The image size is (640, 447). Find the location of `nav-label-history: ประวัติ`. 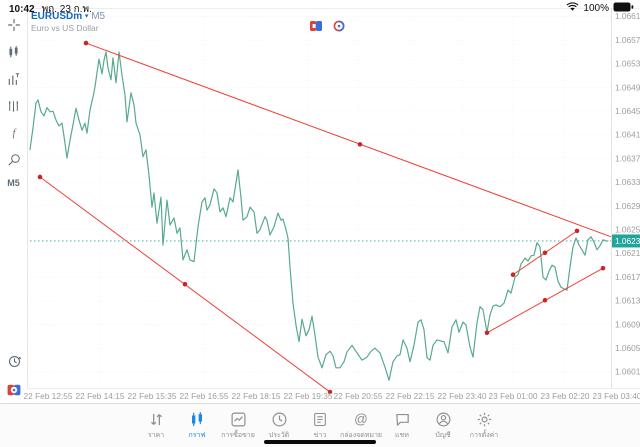

nav-label-history: ประวัติ is located at coordinates (279, 435).